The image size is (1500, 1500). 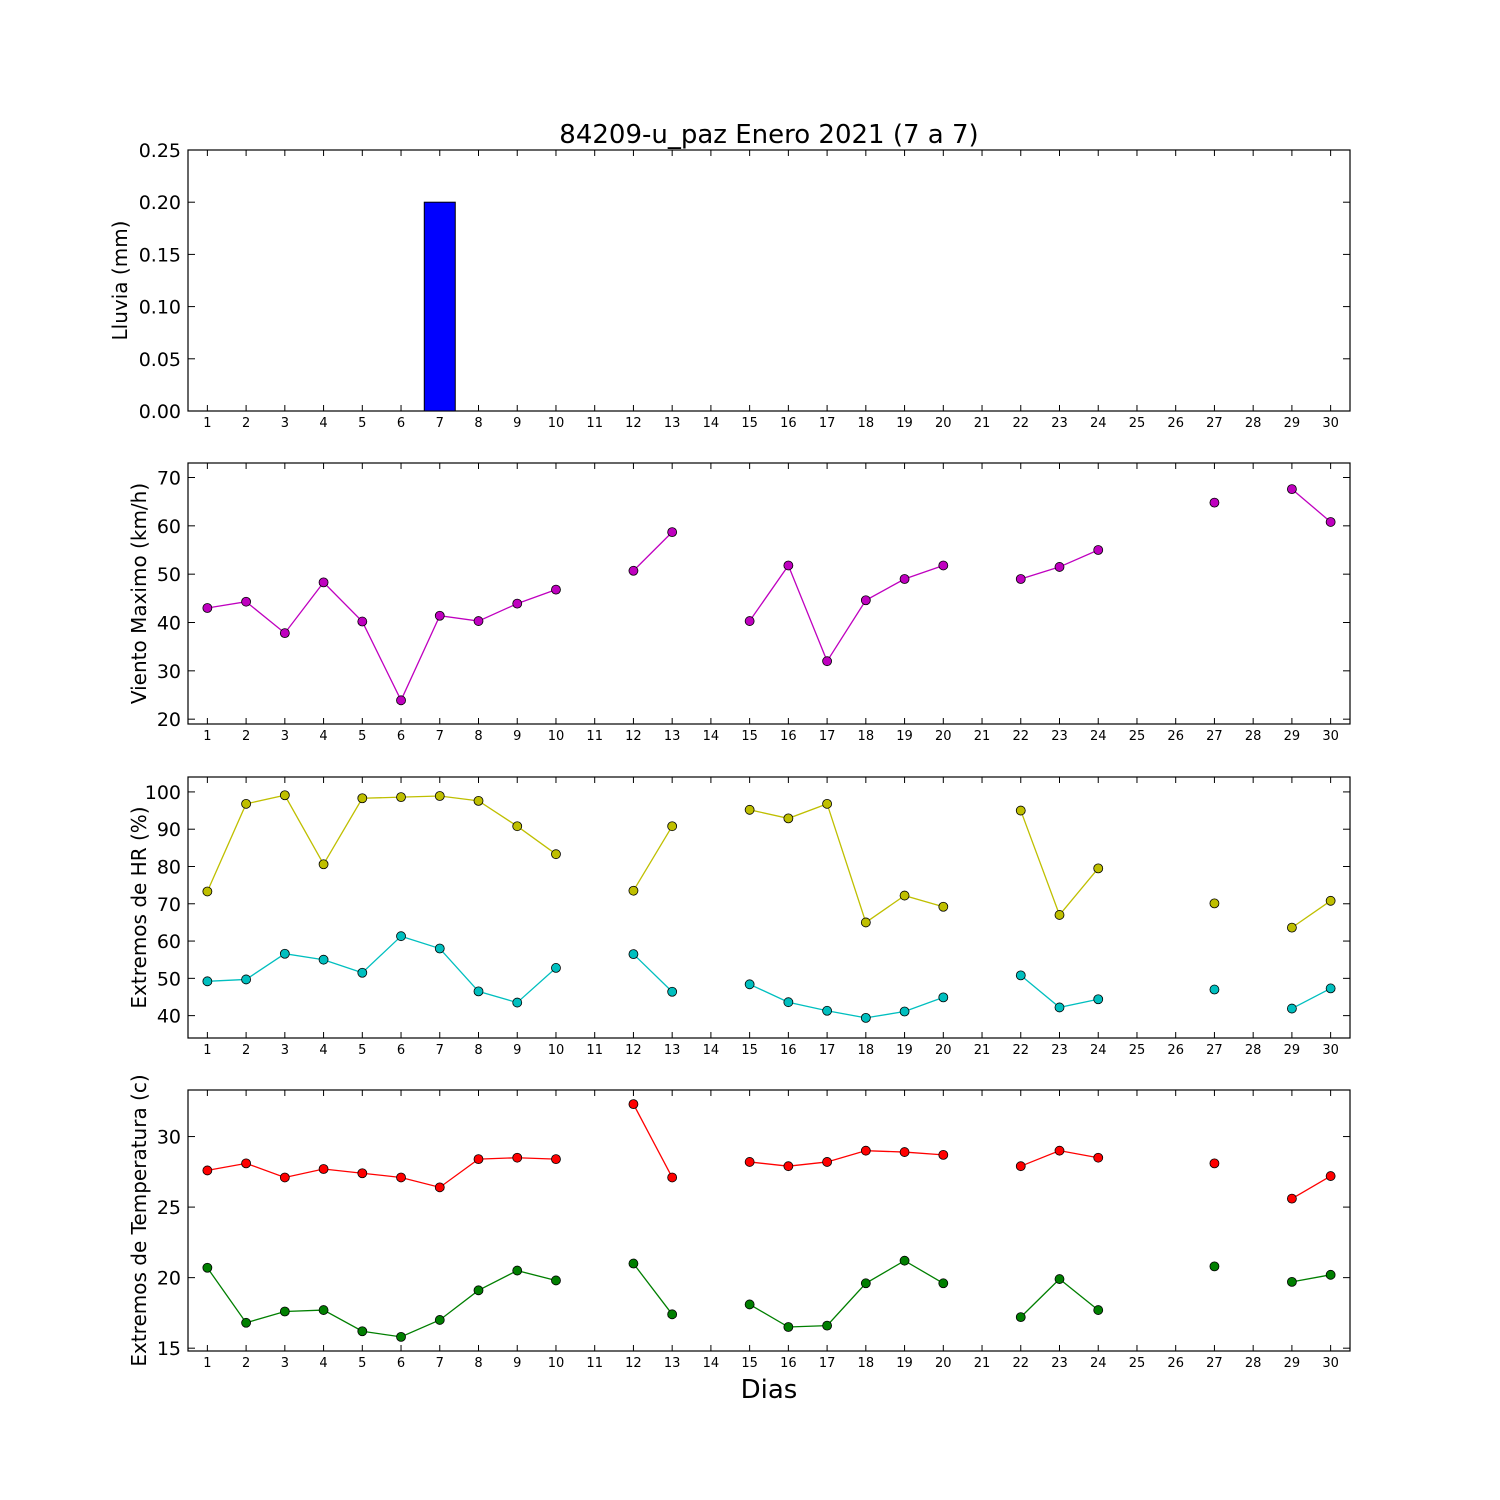 What do you see at coordinates (120, 281) in the screenshot?
I see `y-axis-label: Lluvia (mm)` at bounding box center [120, 281].